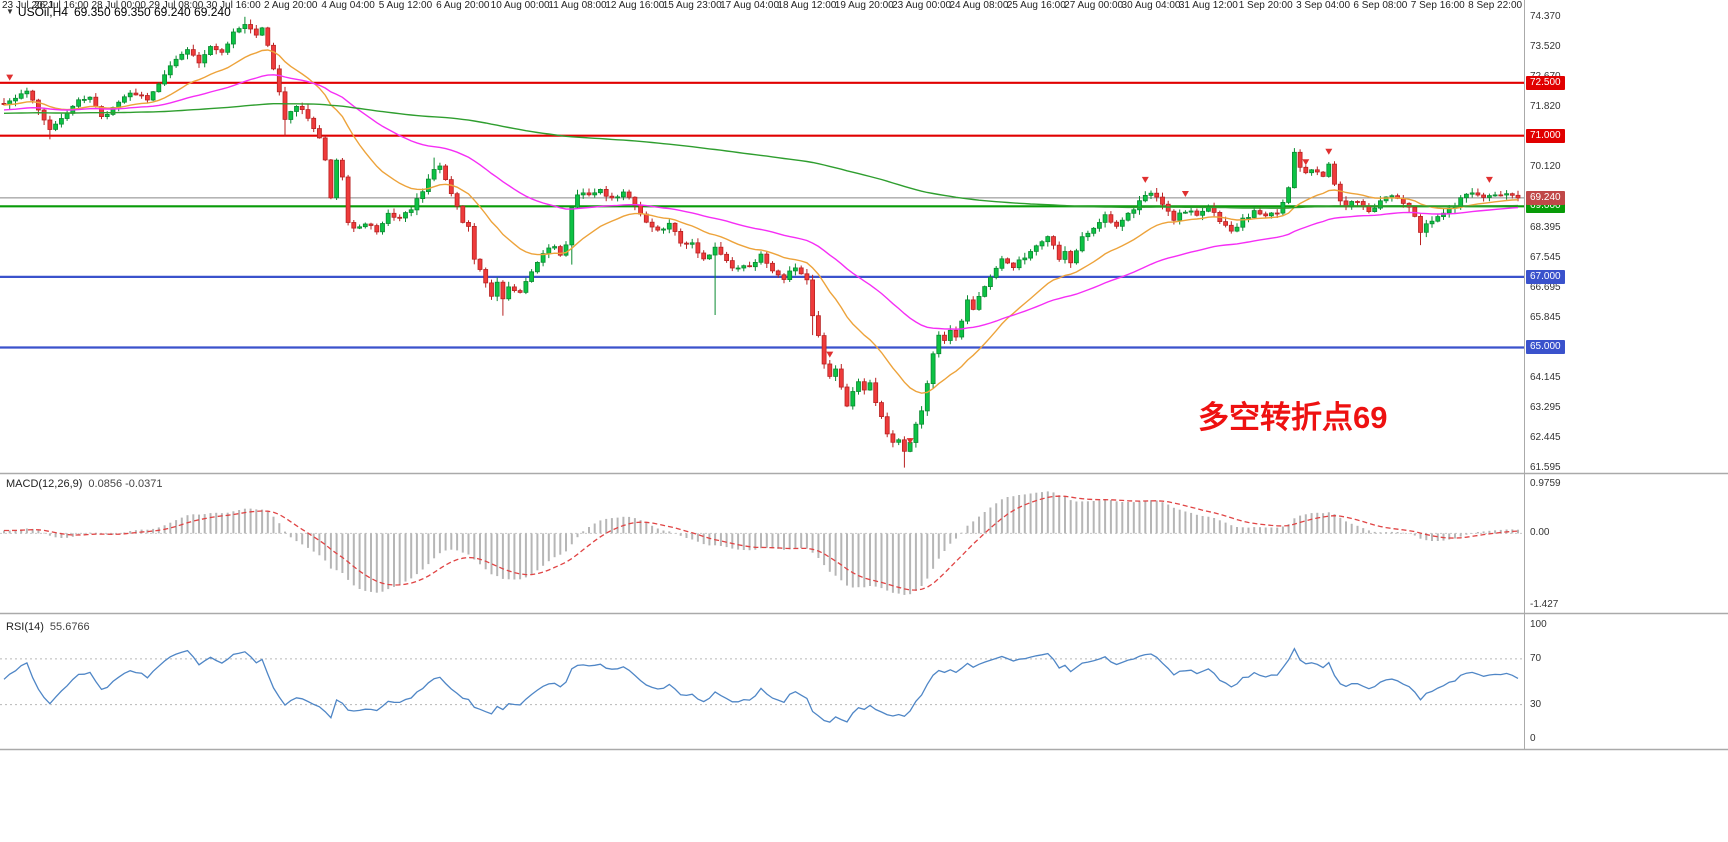 This screenshot has width=1728, height=842. I want to click on time-axis-label: 31 Aug 12:00, so click(1208, 5).